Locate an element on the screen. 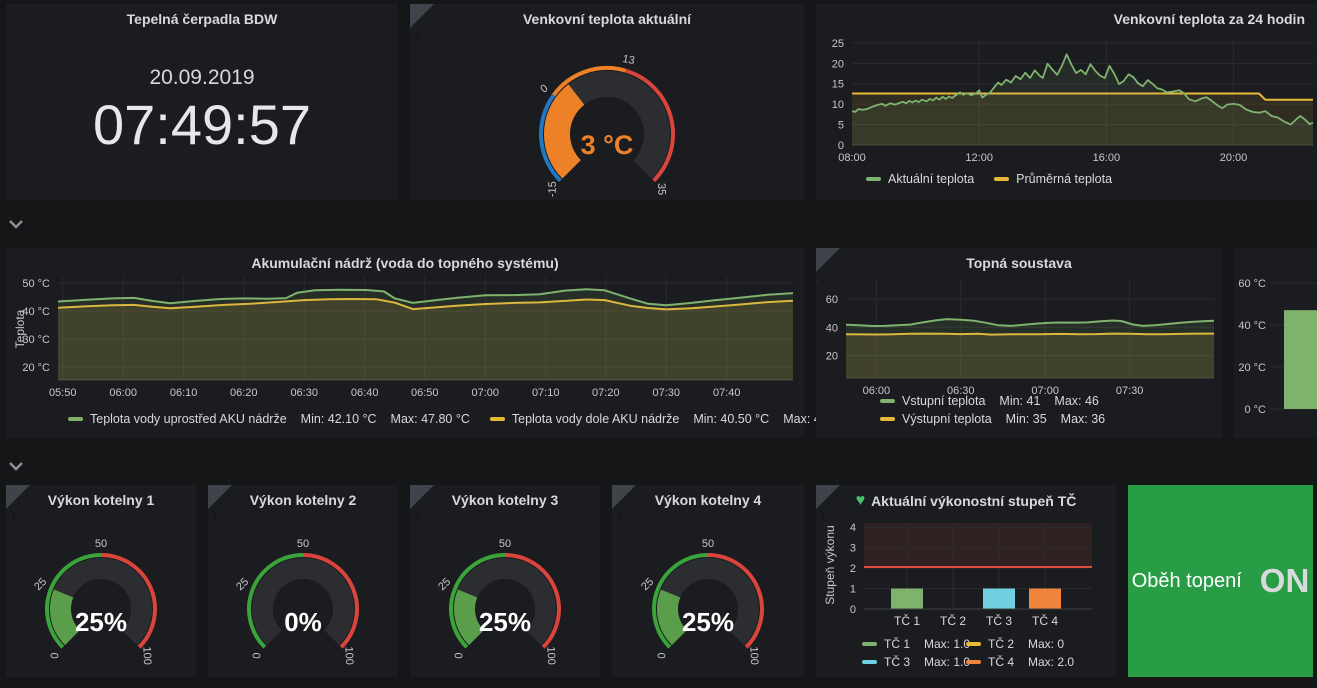  green-heart-icon: ♥ is located at coordinates (860, 500).